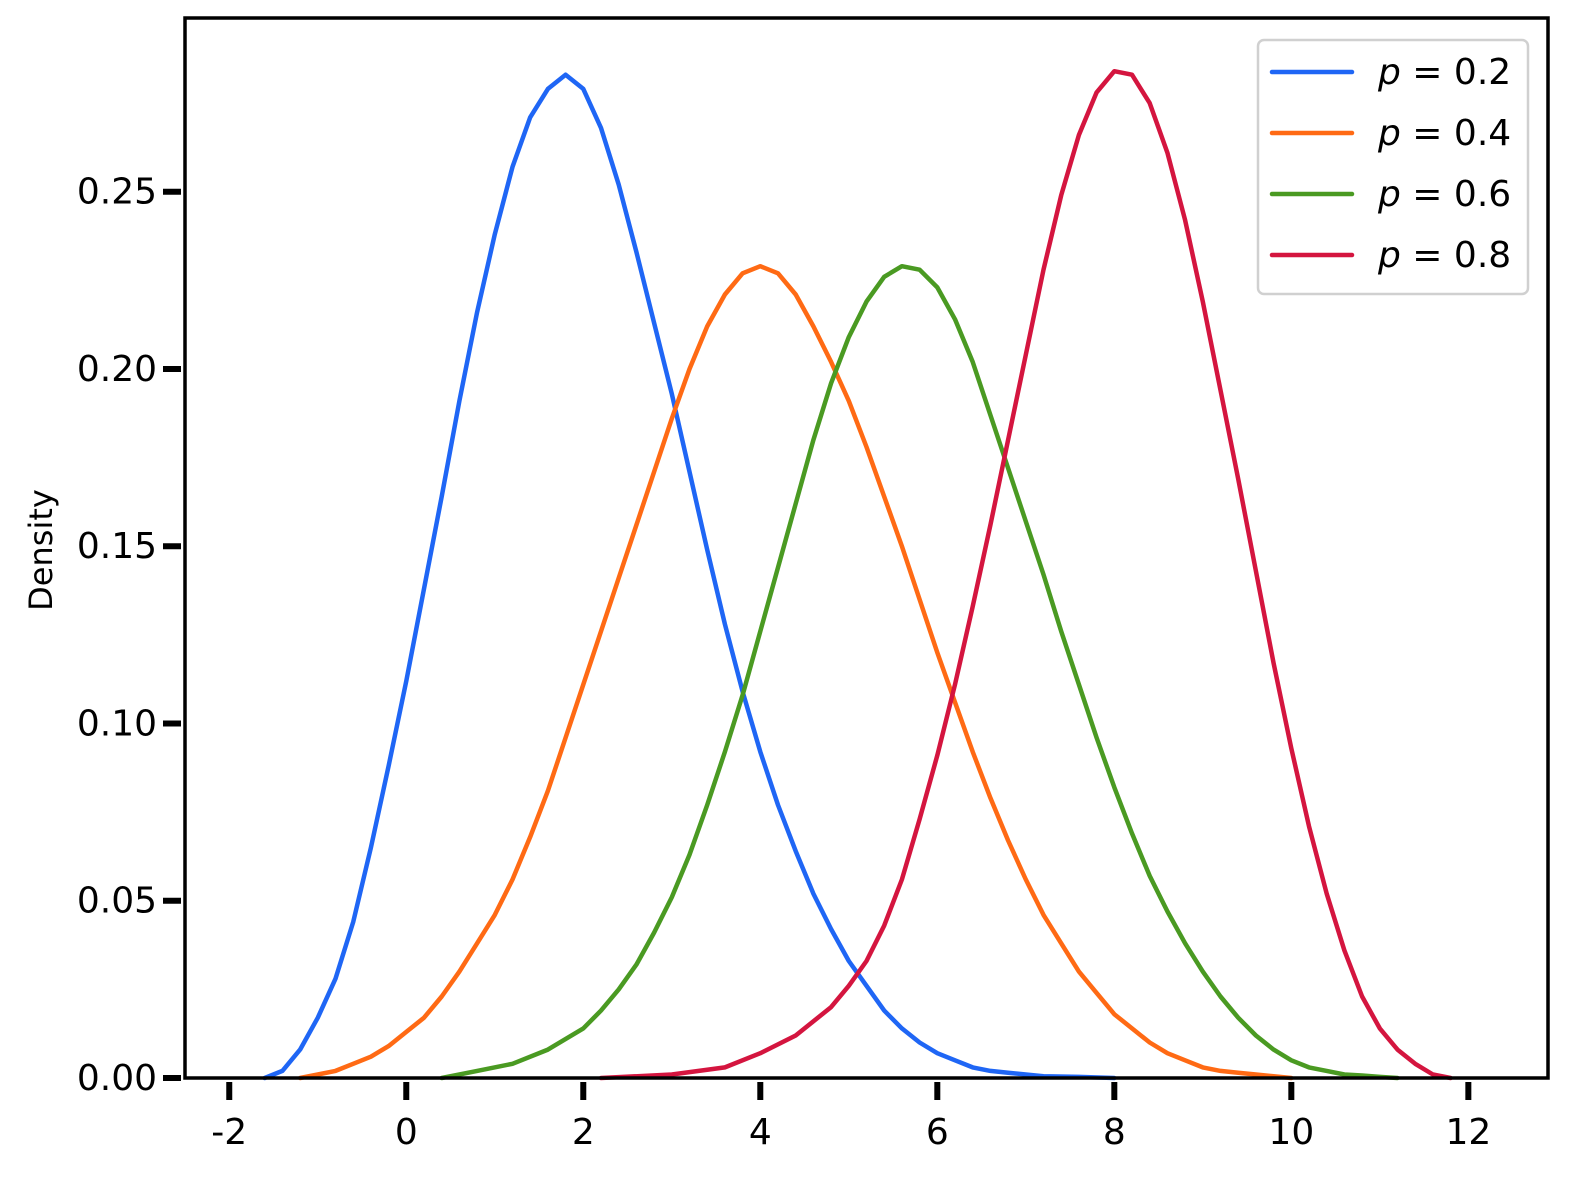 This screenshot has width=1577, height=1177. What do you see at coordinates (117, 546) in the screenshot?
I see `y-tick-label: 0.15` at bounding box center [117, 546].